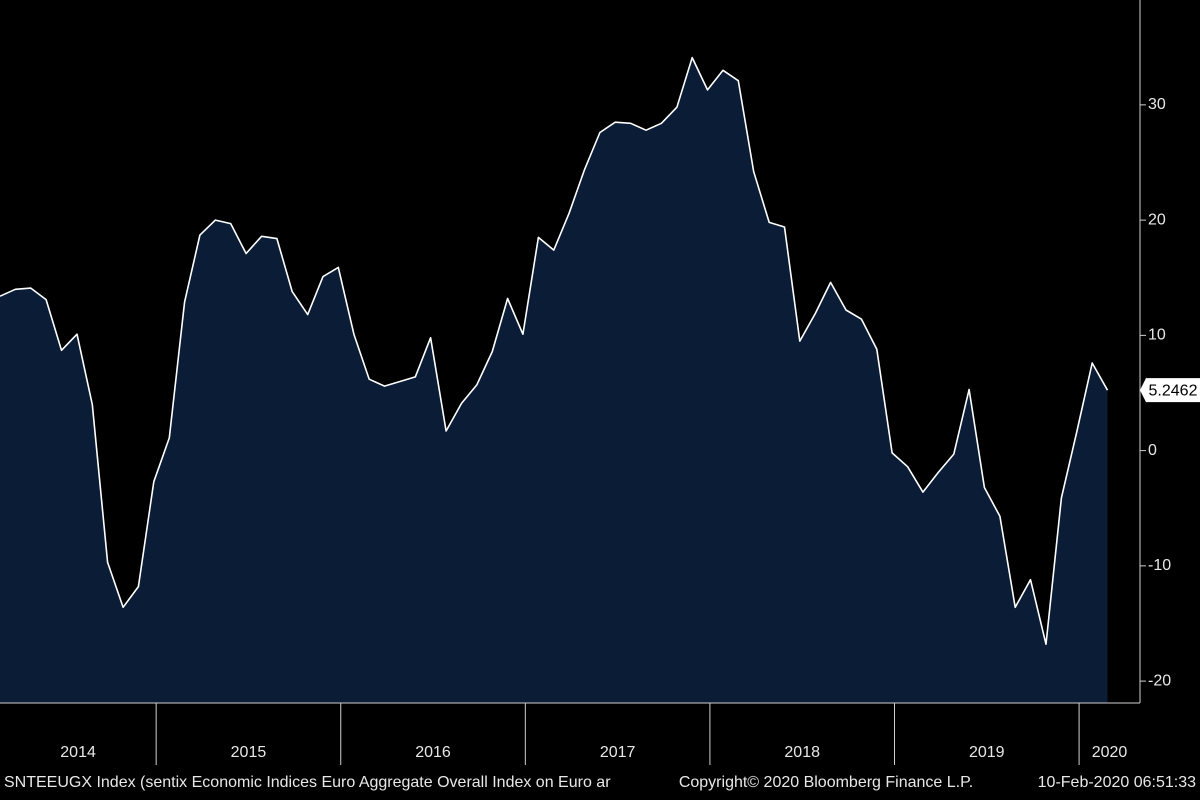 The height and width of the screenshot is (800, 1200). What do you see at coordinates (1159, 680) in the screenshot?
I see `y-tick-label: -20` at bounding box center [1159, 680].